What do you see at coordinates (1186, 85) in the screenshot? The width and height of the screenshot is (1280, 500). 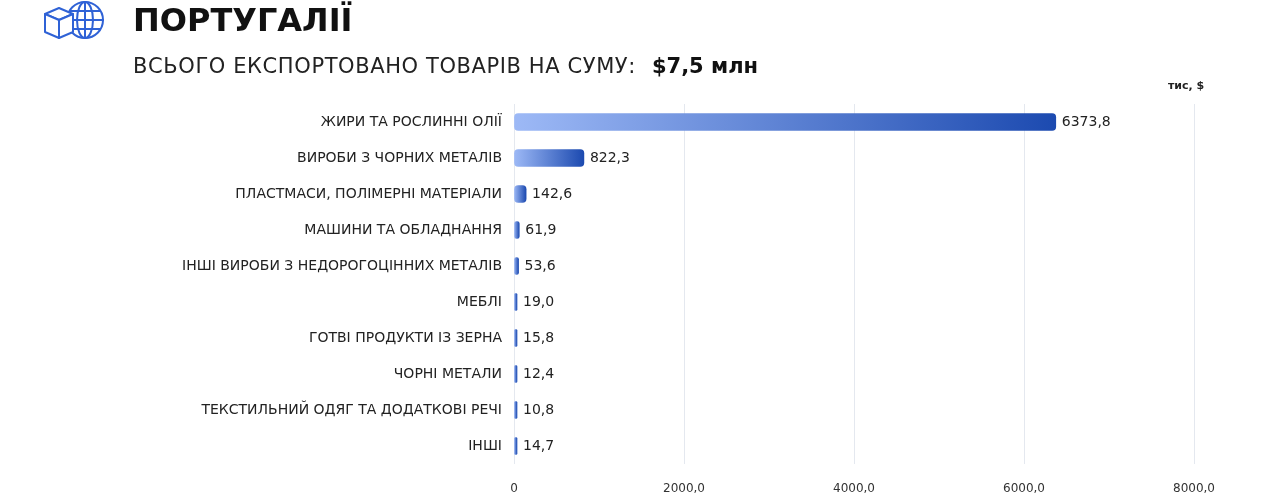 I see `x-axis-title: тис, $` at bounding box center [1186, 85].